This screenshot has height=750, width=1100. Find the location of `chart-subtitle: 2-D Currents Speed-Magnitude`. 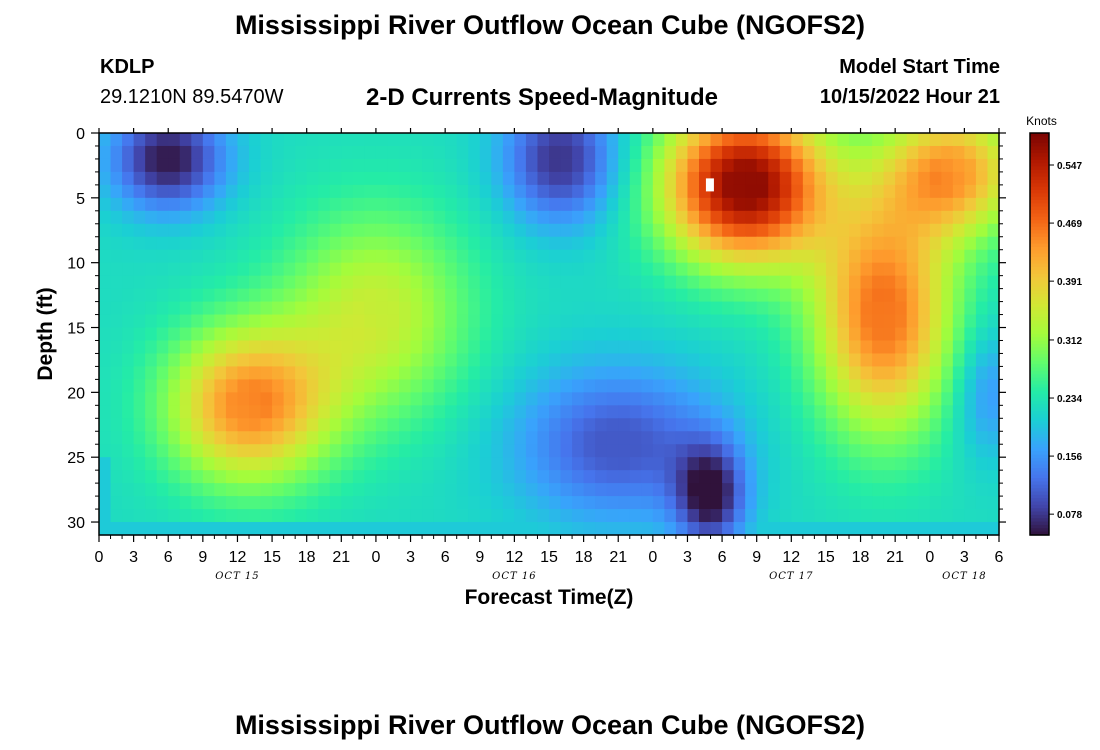

chart-subtitle: 2-D Currents Speed-Magnitude is located at coordinates (542, 97).